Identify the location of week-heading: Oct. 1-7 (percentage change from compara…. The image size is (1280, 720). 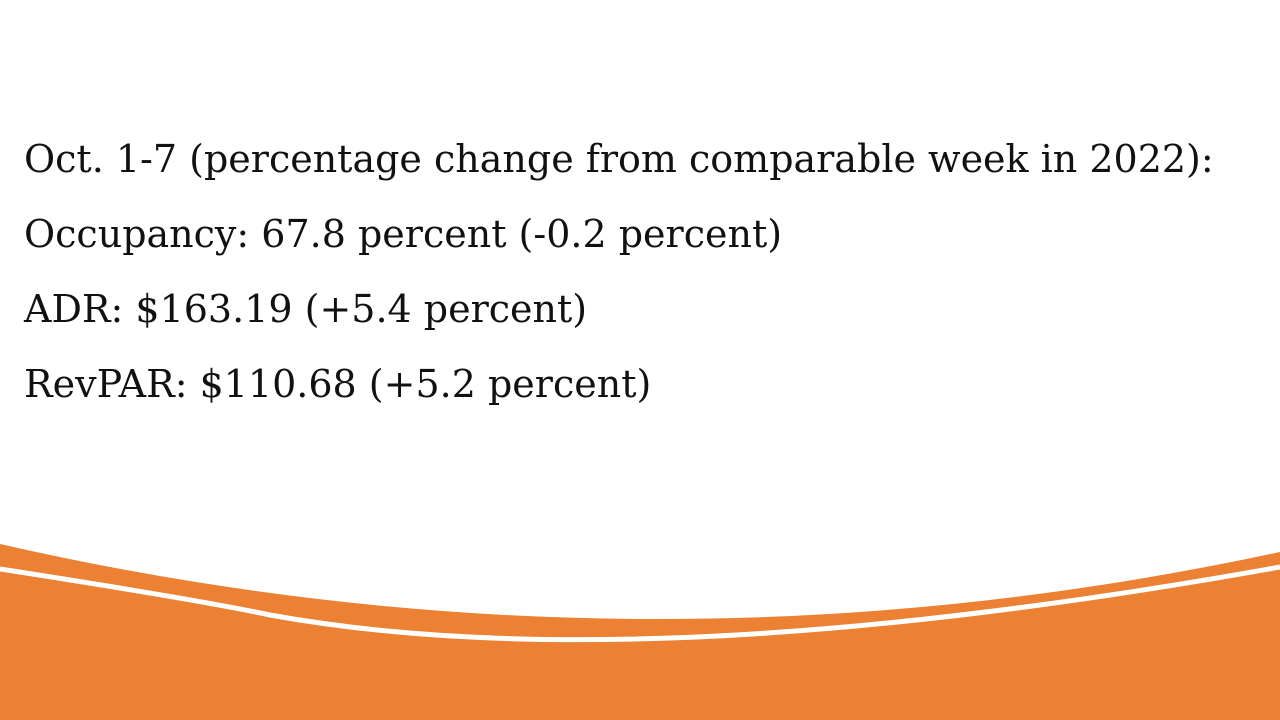
(619, 159).